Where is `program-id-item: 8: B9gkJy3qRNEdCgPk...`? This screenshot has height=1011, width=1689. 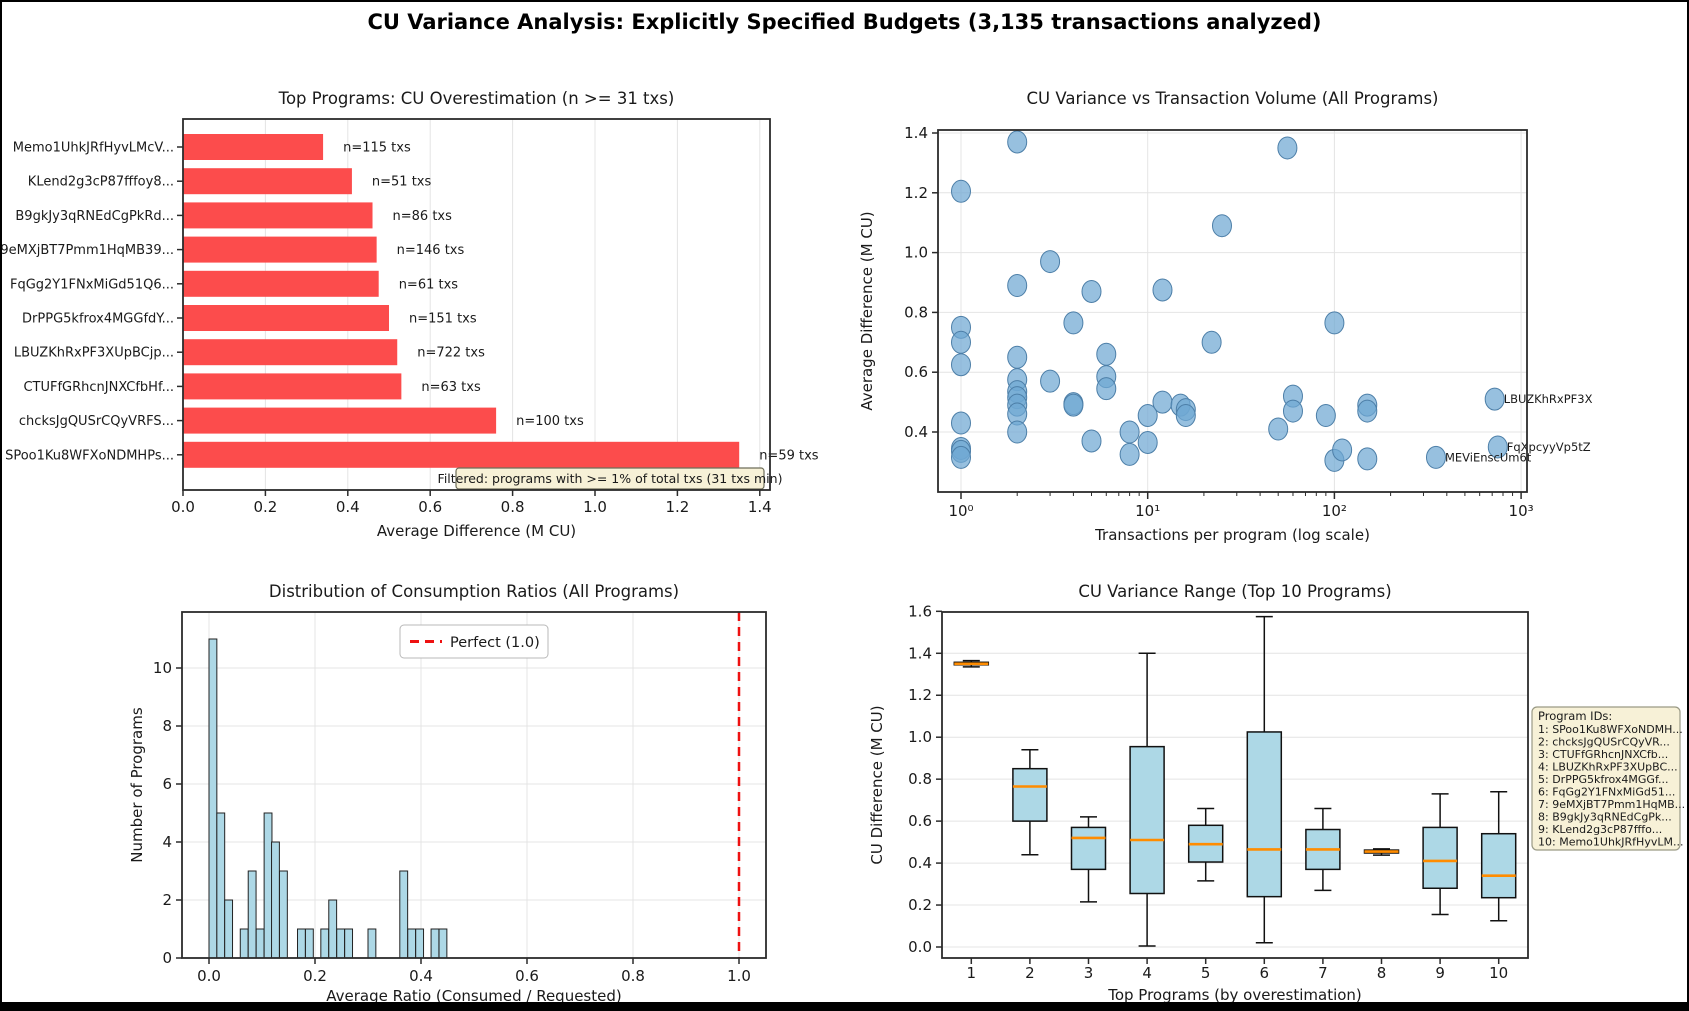 program-id-item: 8: B9gkJy3qRNEdCgPk... is located at coordinates (1605, 817).